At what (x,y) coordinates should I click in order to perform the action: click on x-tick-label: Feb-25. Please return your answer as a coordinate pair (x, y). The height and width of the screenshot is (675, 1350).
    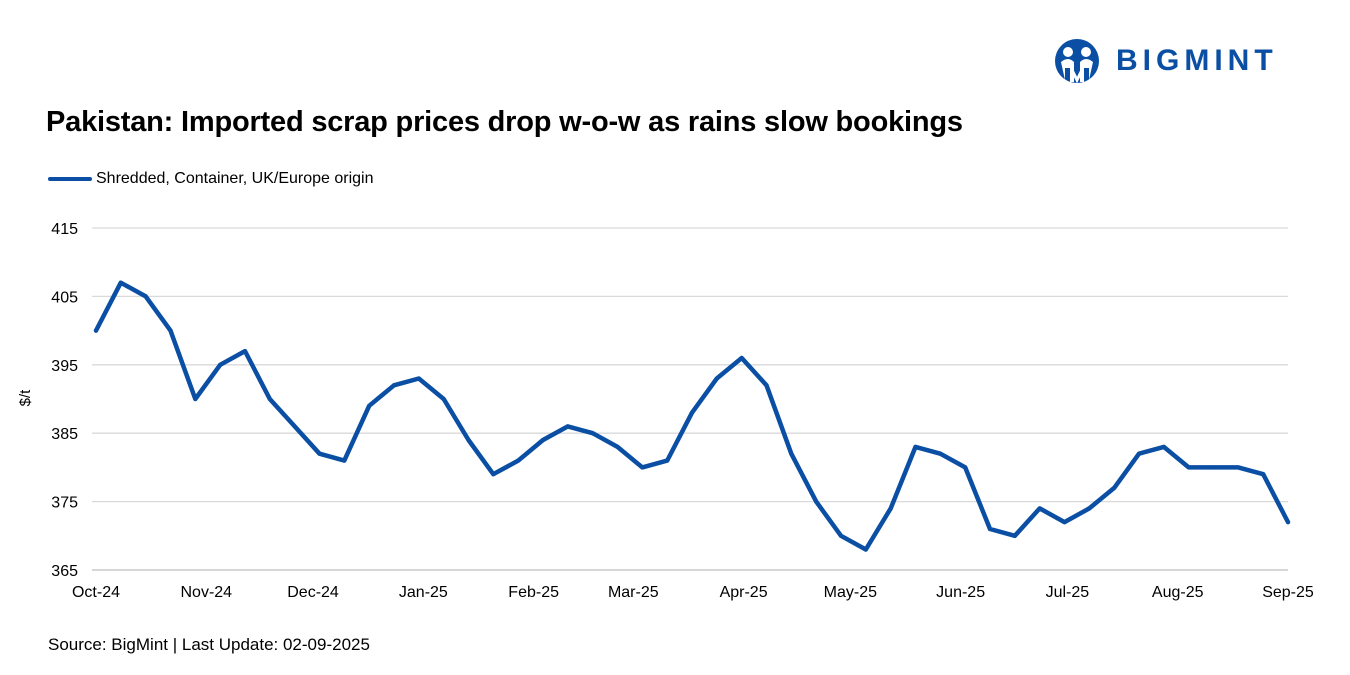
    Looking at the image, I should click on (533, 592).